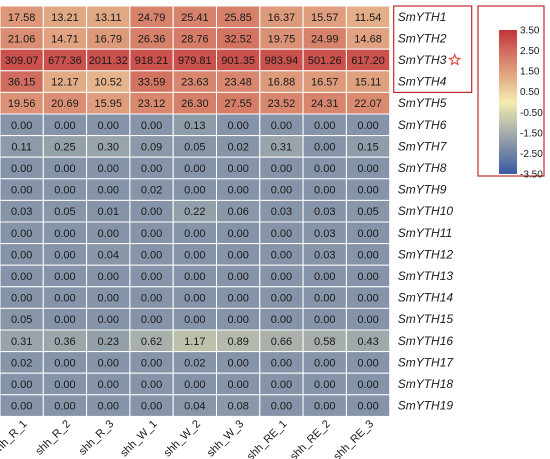  What do you see at coordinates (65, 61) in the screenshot?
I see `cell-value-label: 677.36` at bounding box center [65, 61].